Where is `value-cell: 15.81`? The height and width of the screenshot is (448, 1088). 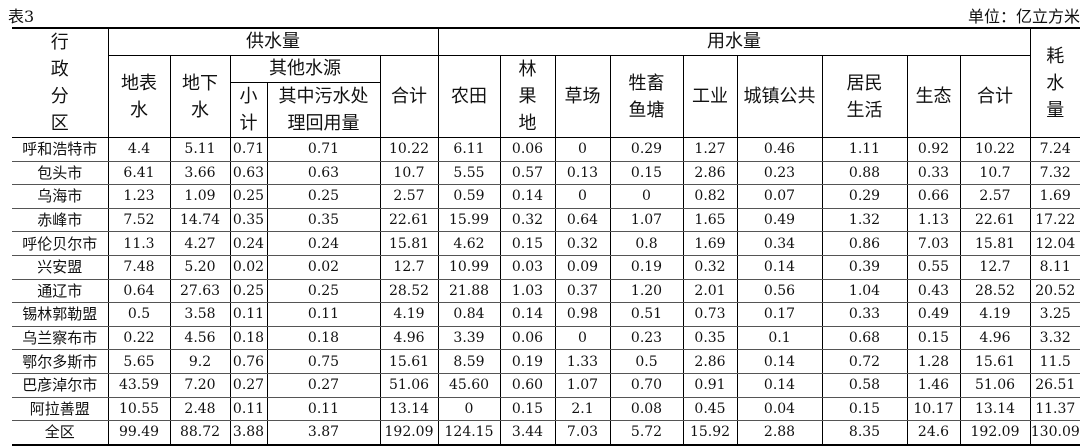 value-cell: 15.81 is located at coordinates (409, 243).